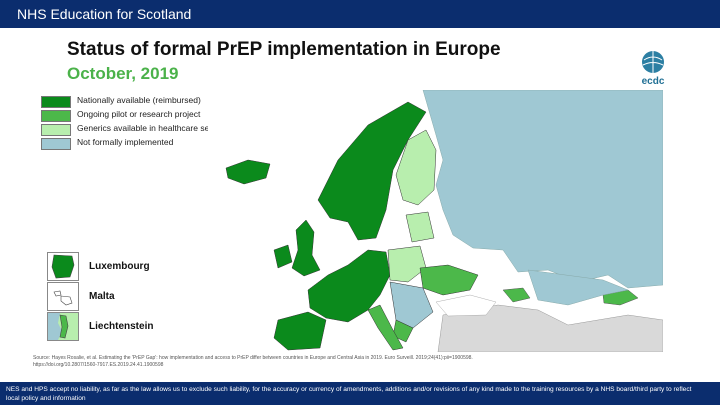  I want to click on map-region-balkans, so click(411, 305).